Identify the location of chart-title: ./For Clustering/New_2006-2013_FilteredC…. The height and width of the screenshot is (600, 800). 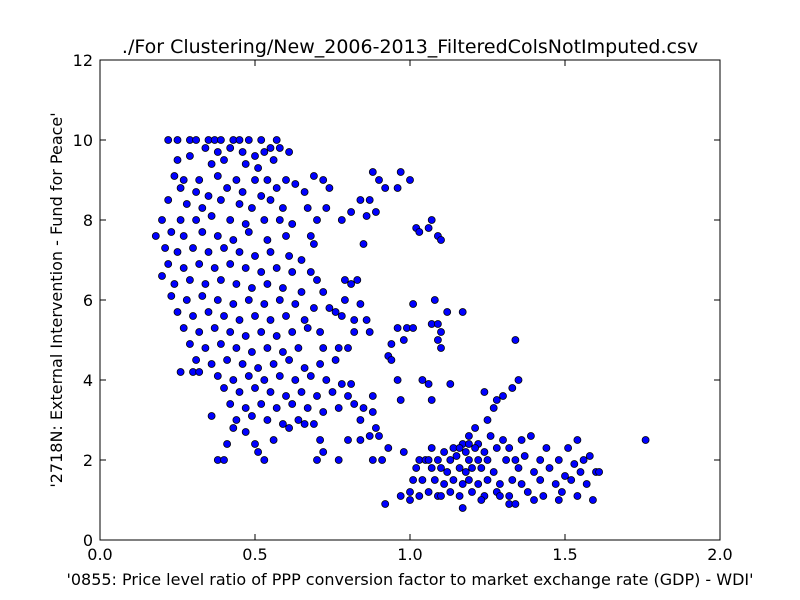
(410, 47).